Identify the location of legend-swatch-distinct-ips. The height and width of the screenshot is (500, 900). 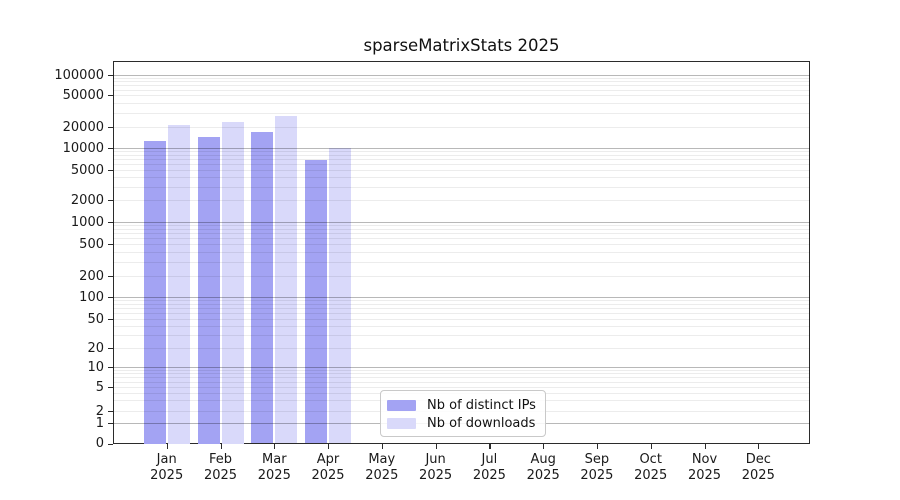
(401, 405).